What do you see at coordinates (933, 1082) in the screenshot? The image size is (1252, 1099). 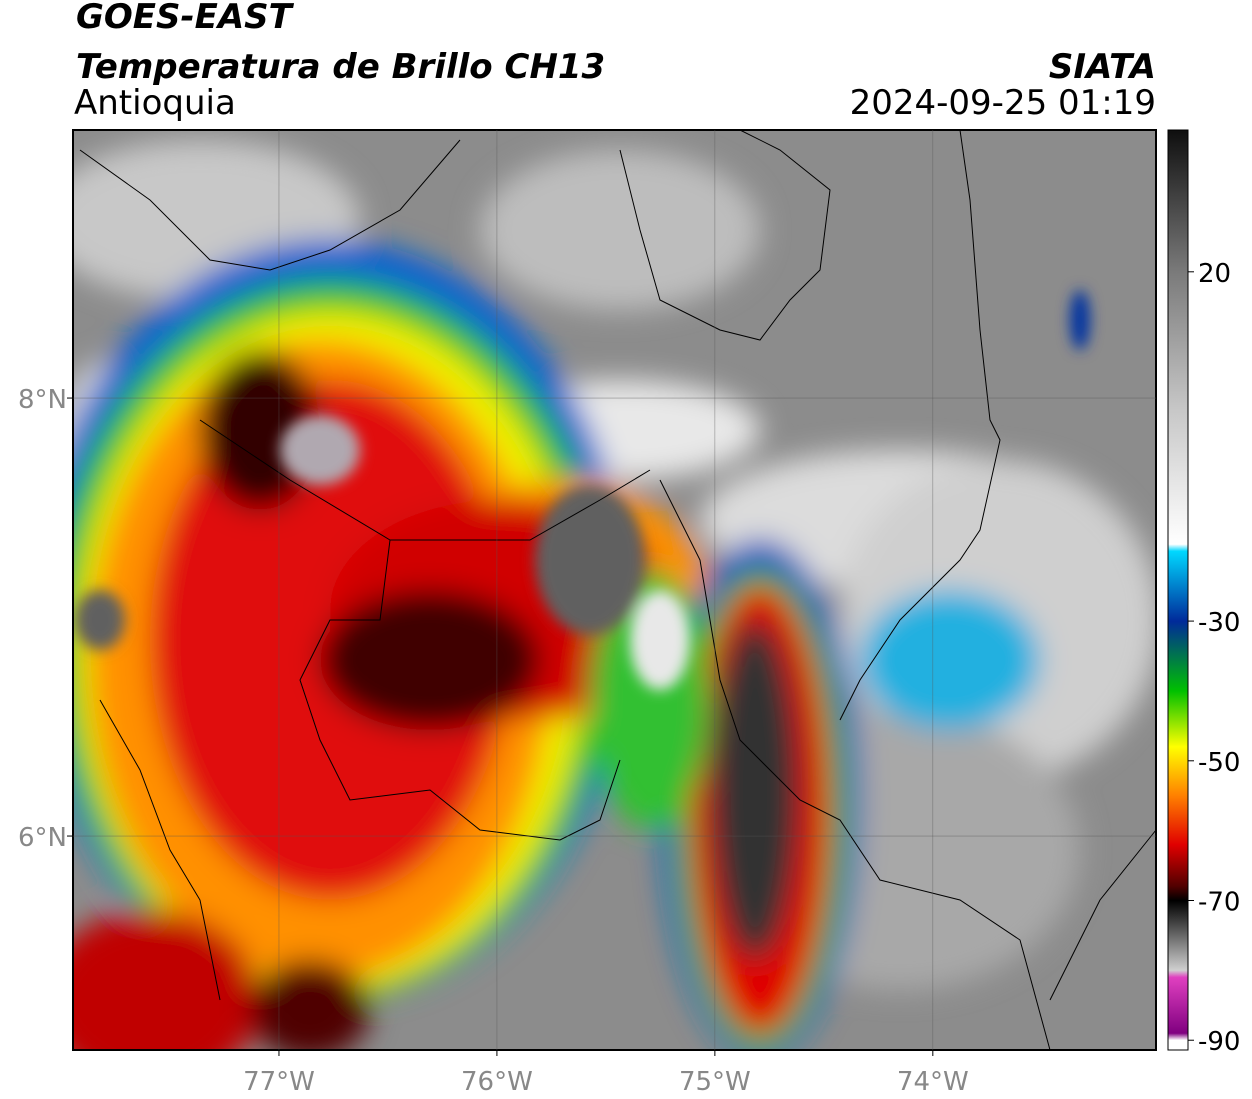 I see `x-tick-label: 74°W` at bounding box center [933, 1082].